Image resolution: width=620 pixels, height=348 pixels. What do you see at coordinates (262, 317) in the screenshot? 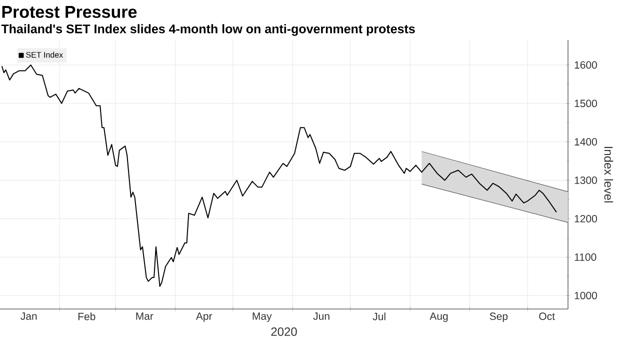
I see `x-tick-label: May` at bounding box center [262, 317].